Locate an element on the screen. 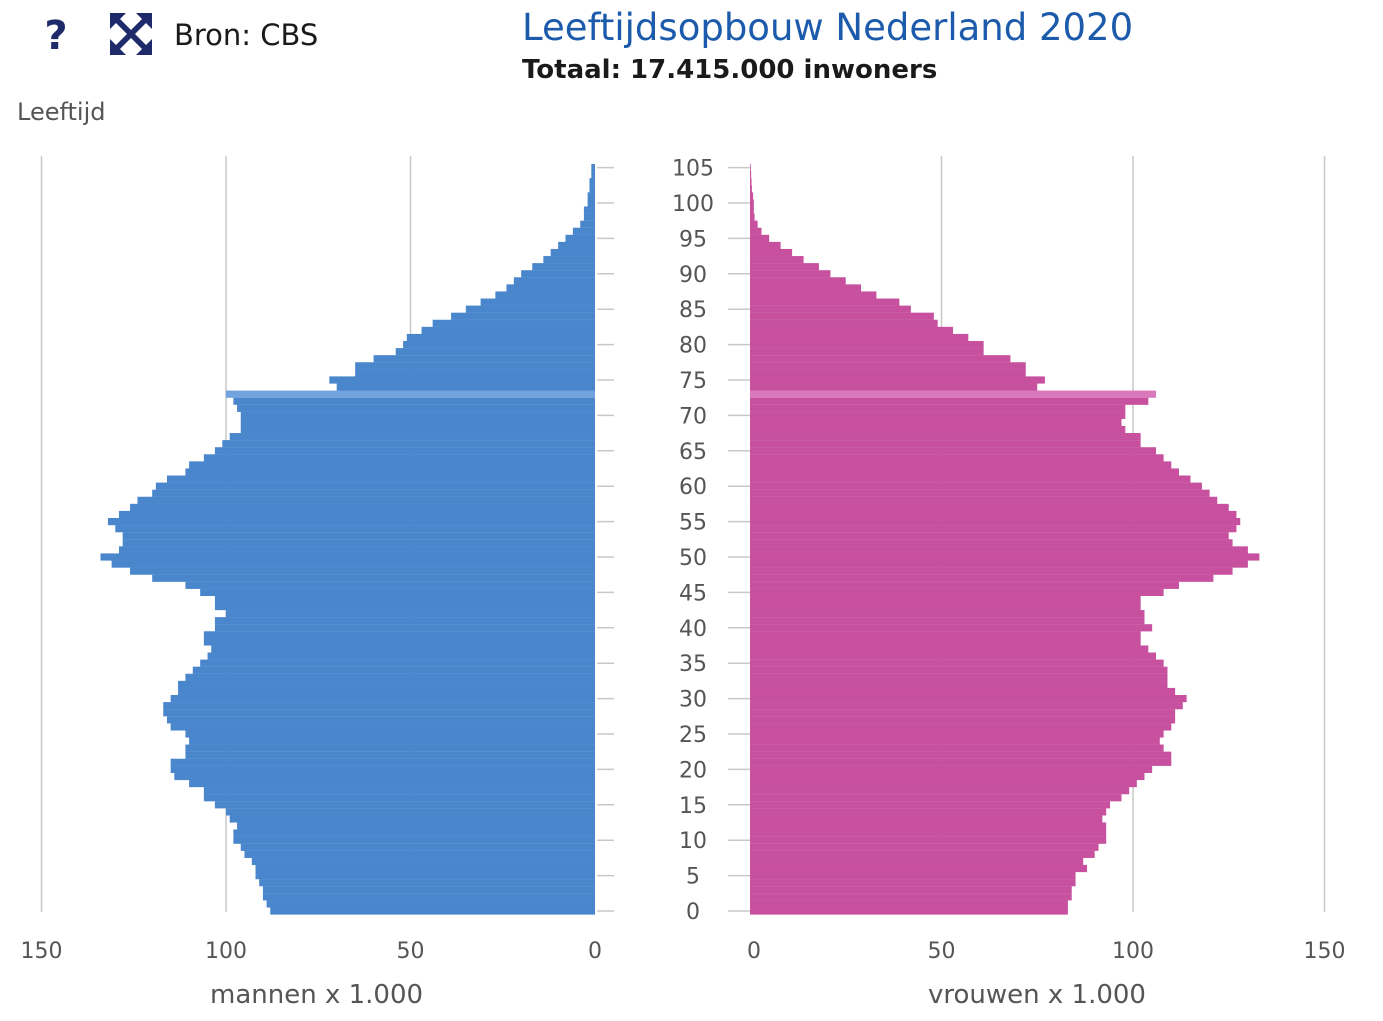  age-tick-label-80: 80 is located at coordinates (693, 346).